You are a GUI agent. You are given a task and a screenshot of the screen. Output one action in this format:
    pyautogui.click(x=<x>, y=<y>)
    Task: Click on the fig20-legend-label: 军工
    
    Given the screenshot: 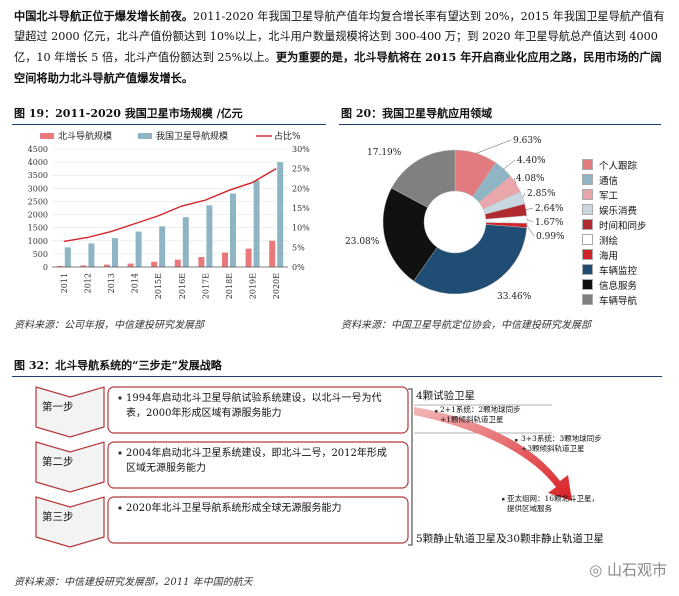 What is the action you would take?
    pyautogui.click(x=609, y=196)
    